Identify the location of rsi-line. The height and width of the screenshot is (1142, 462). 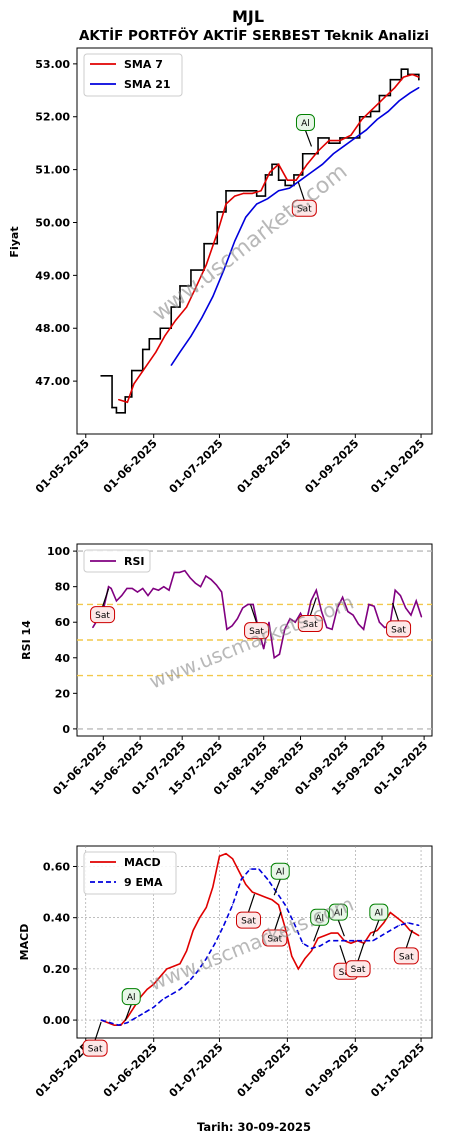
(257, 614).